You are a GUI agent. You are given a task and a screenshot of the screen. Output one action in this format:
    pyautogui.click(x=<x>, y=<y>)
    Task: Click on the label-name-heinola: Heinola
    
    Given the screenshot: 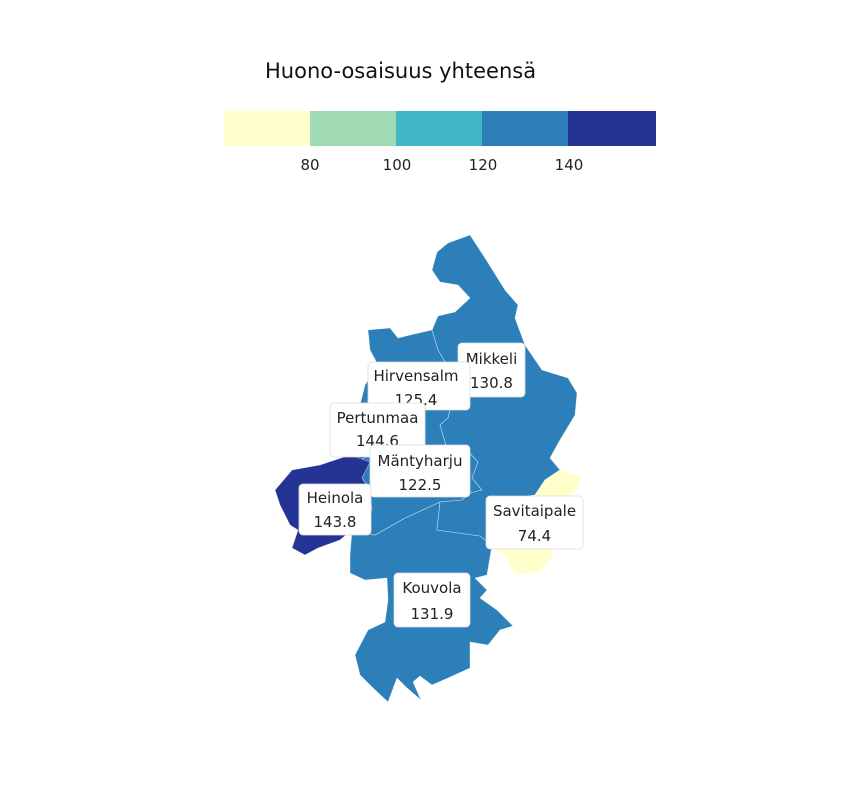 What is the action you would take?
    pyautogui.click(x=335, y=498)
    